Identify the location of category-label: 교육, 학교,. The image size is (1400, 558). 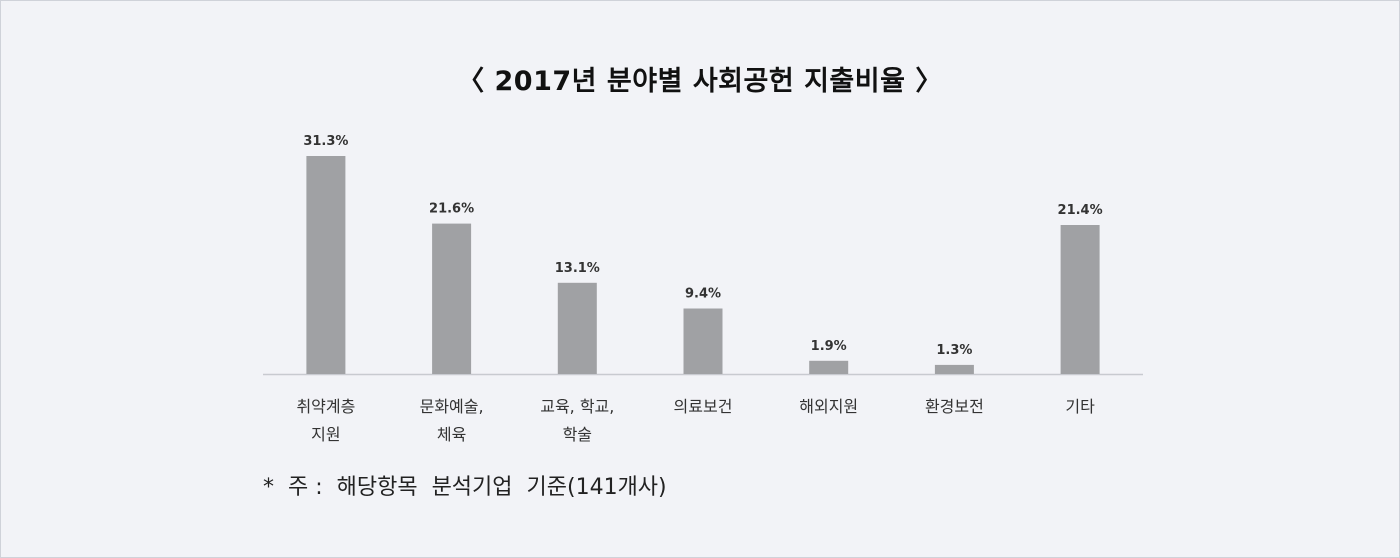
(577, 406).